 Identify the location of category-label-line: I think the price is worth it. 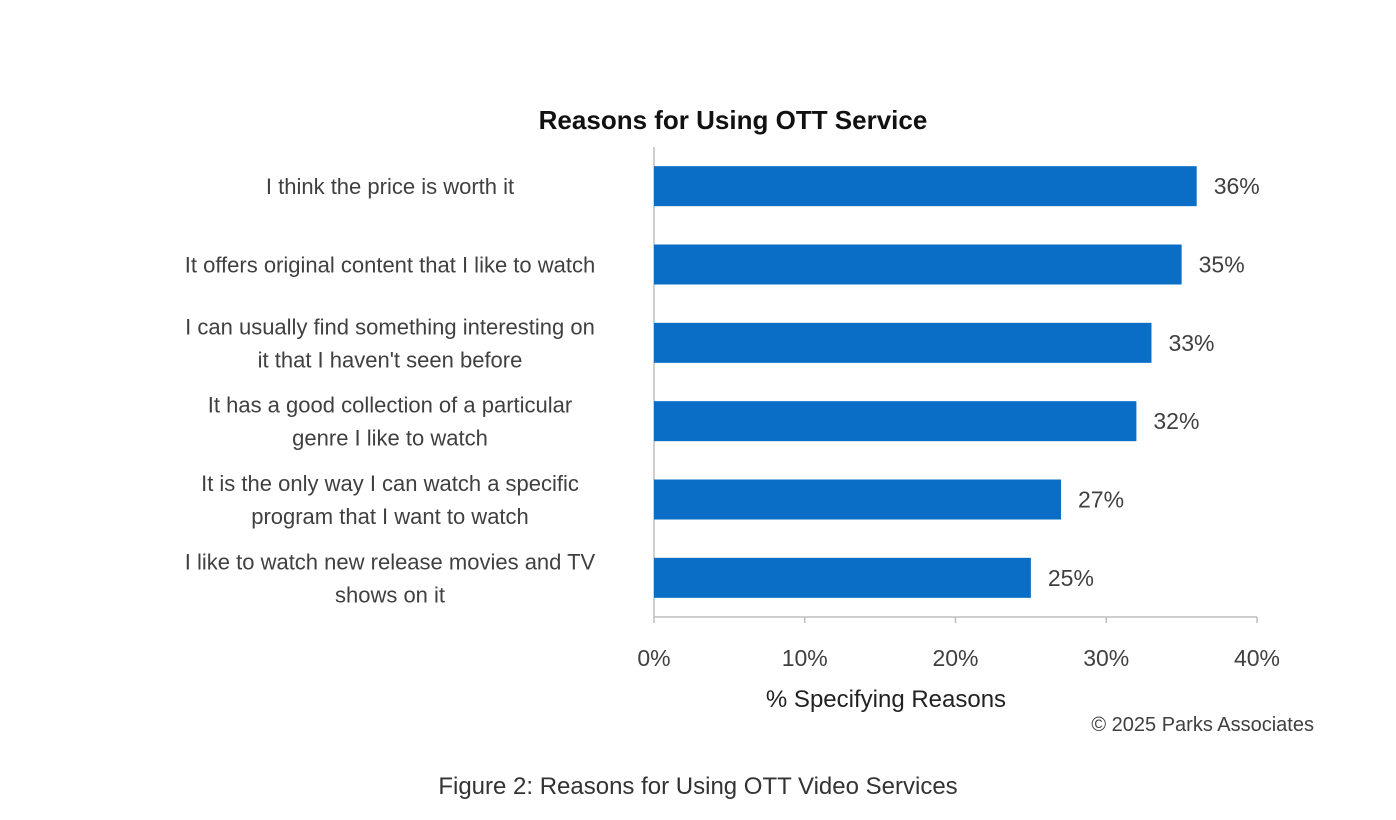
(390, 186).